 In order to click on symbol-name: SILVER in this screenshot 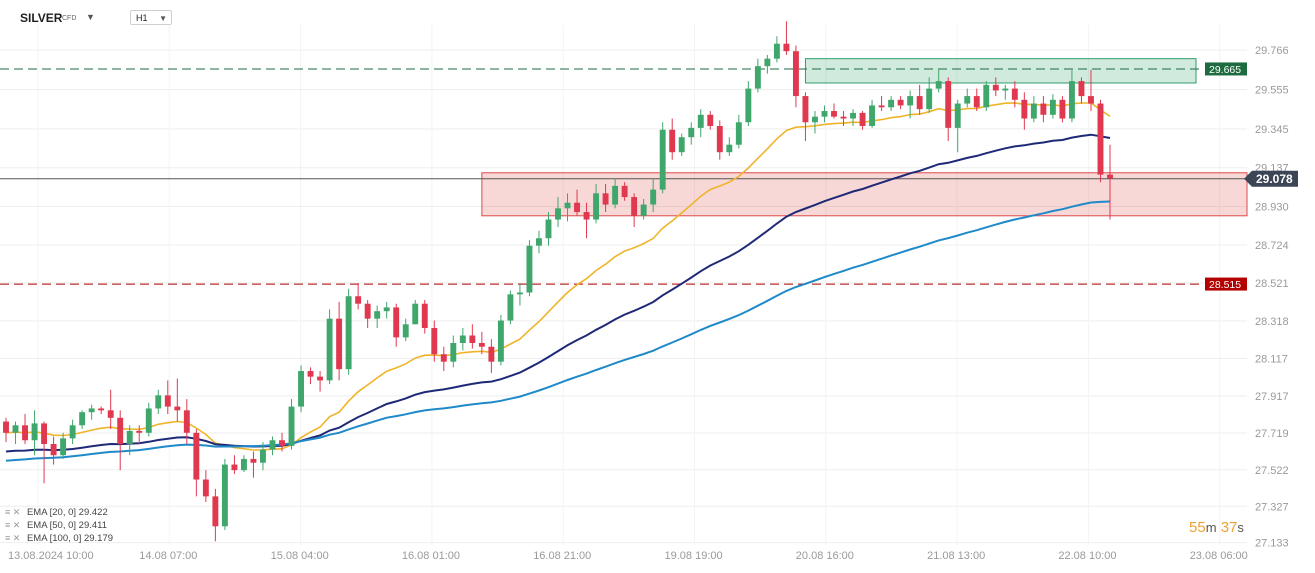, I will do `click(41, 18)`.